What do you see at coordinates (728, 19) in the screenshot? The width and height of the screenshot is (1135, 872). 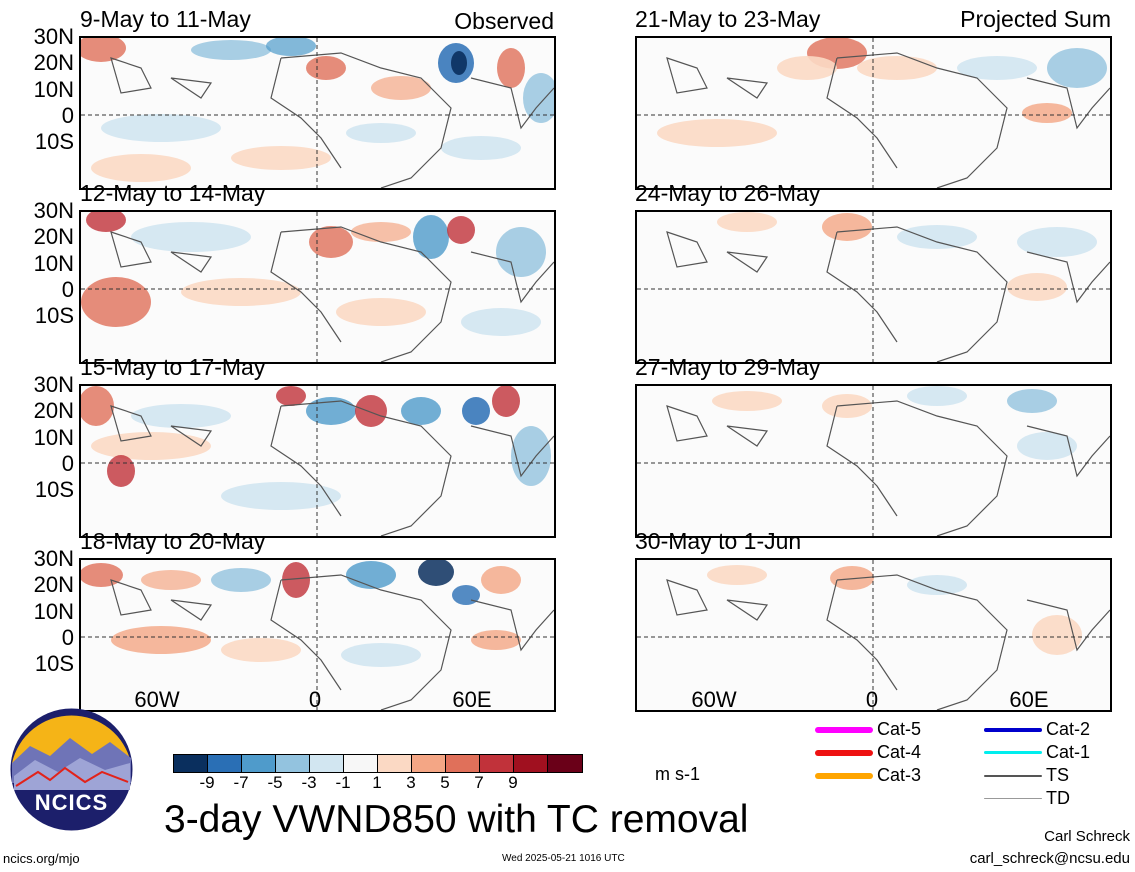 I see `panel-title: 21-May to 23-May` at bounding box center [728, 19].